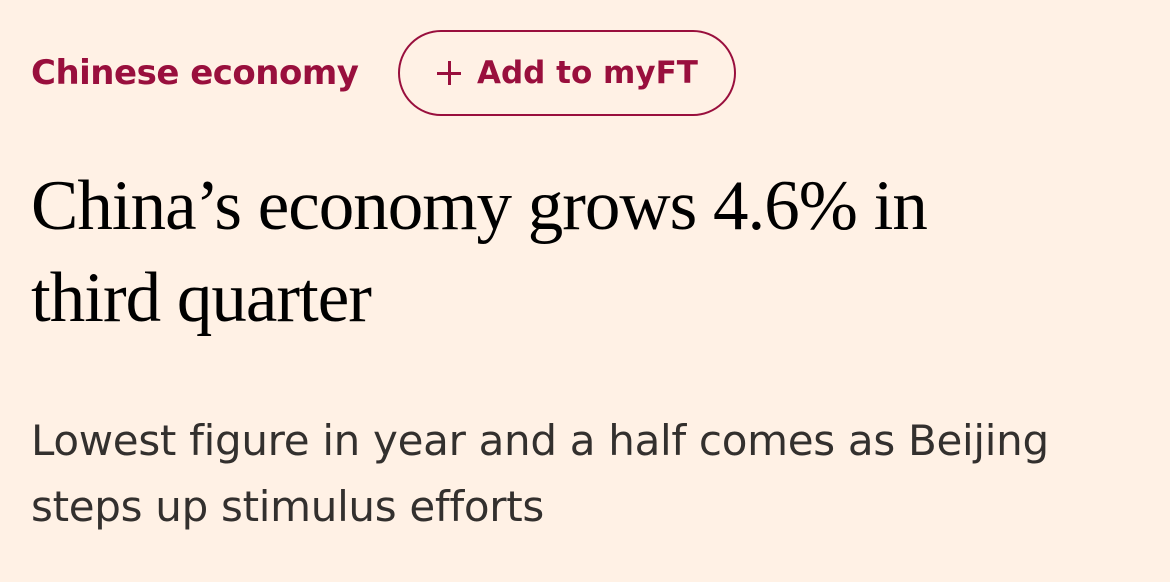 This screenshot has height=582, width=1170. Describe the element at coordinates (195, 73) in the screenshot. I see `topic-link: Chinese economy` at that location.